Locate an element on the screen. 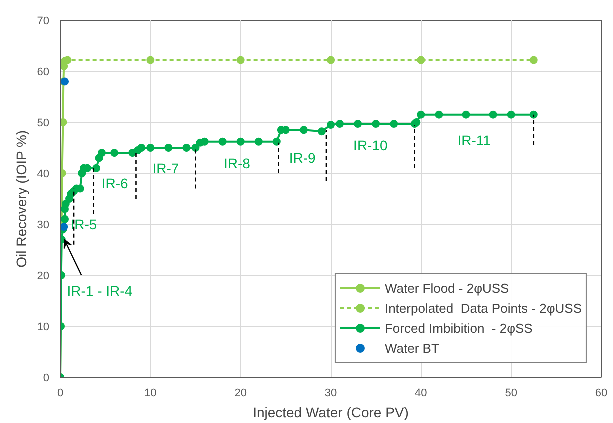  y-tick-label: 30 is located at coordinates (43, 226).